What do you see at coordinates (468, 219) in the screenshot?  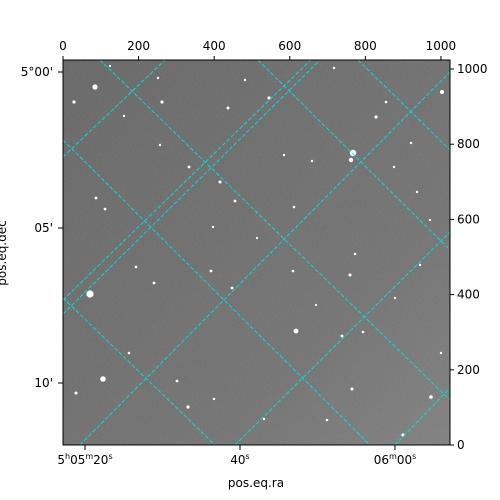 I see `right-tick-label: 600` at bounding box center [468, 219].